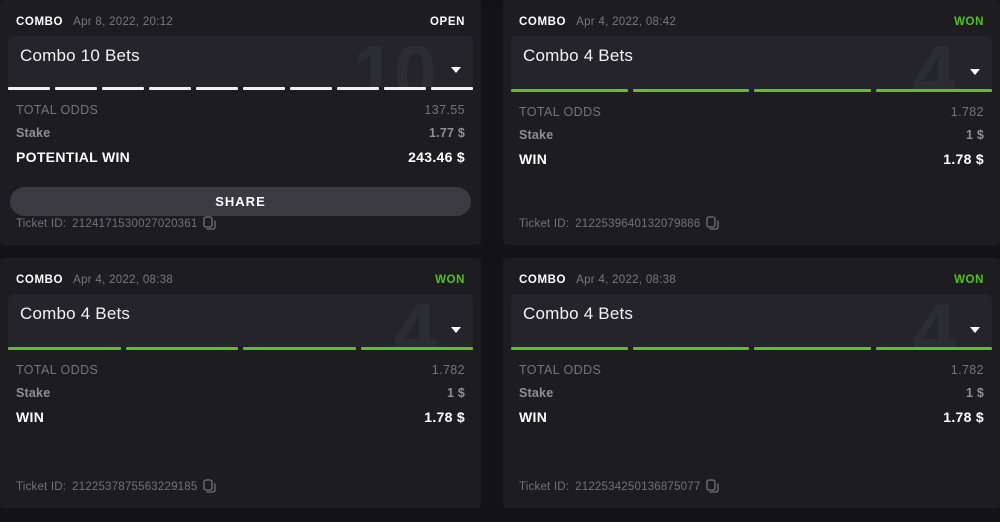 The width and height of the screenshot is (1000, 522). I want to click on share-button: SHARE, so click(240, 201).